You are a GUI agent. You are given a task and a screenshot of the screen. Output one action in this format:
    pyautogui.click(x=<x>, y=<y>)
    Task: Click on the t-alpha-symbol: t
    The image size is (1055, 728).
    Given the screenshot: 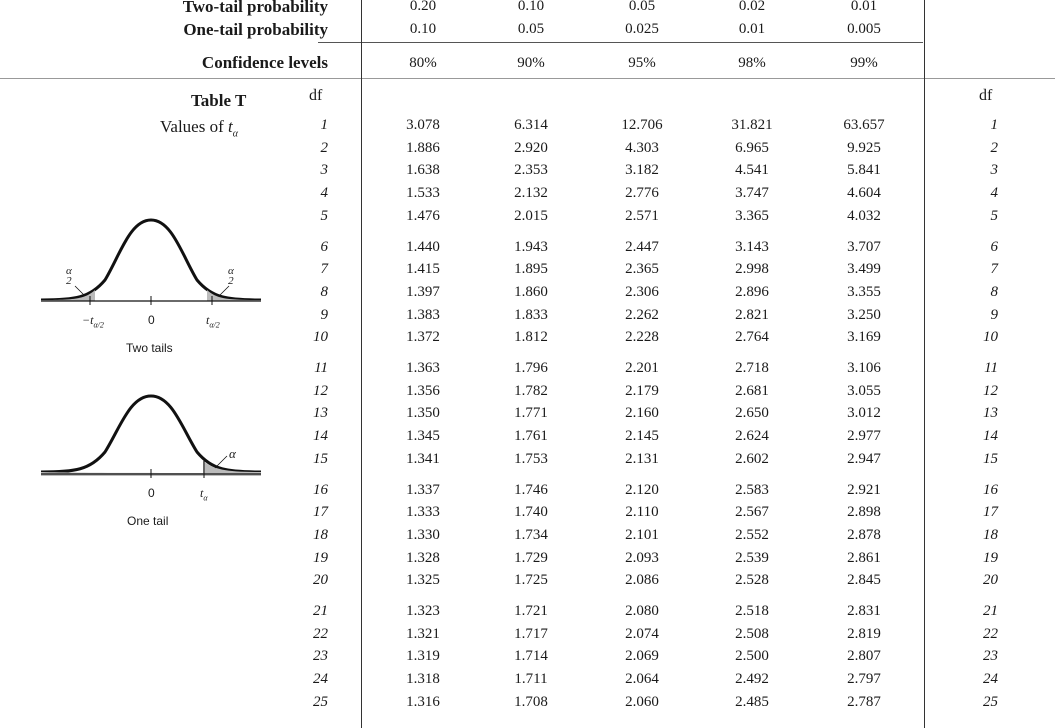 What is the action you would take?
    pyautogui.click(x=202, y=493)
    